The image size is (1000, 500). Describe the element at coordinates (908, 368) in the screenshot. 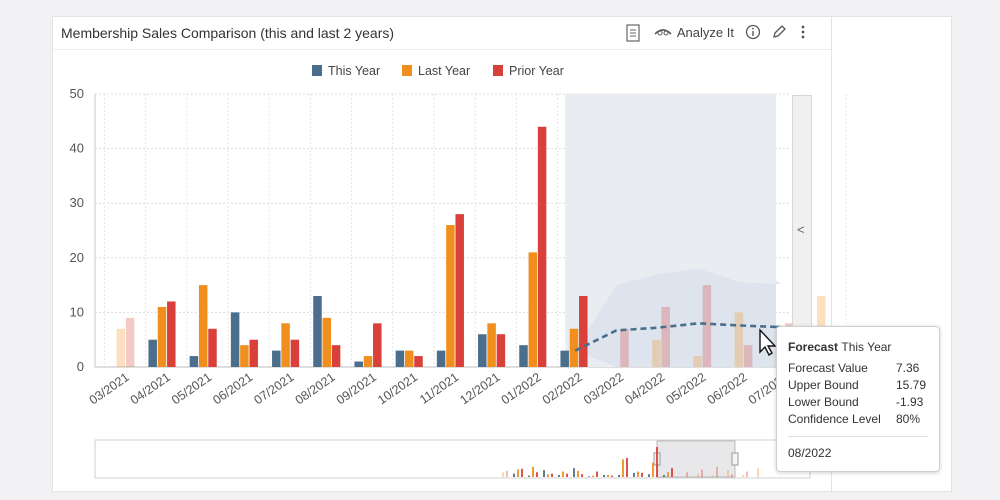

I see `tooltip-value: 7.36` at that location.